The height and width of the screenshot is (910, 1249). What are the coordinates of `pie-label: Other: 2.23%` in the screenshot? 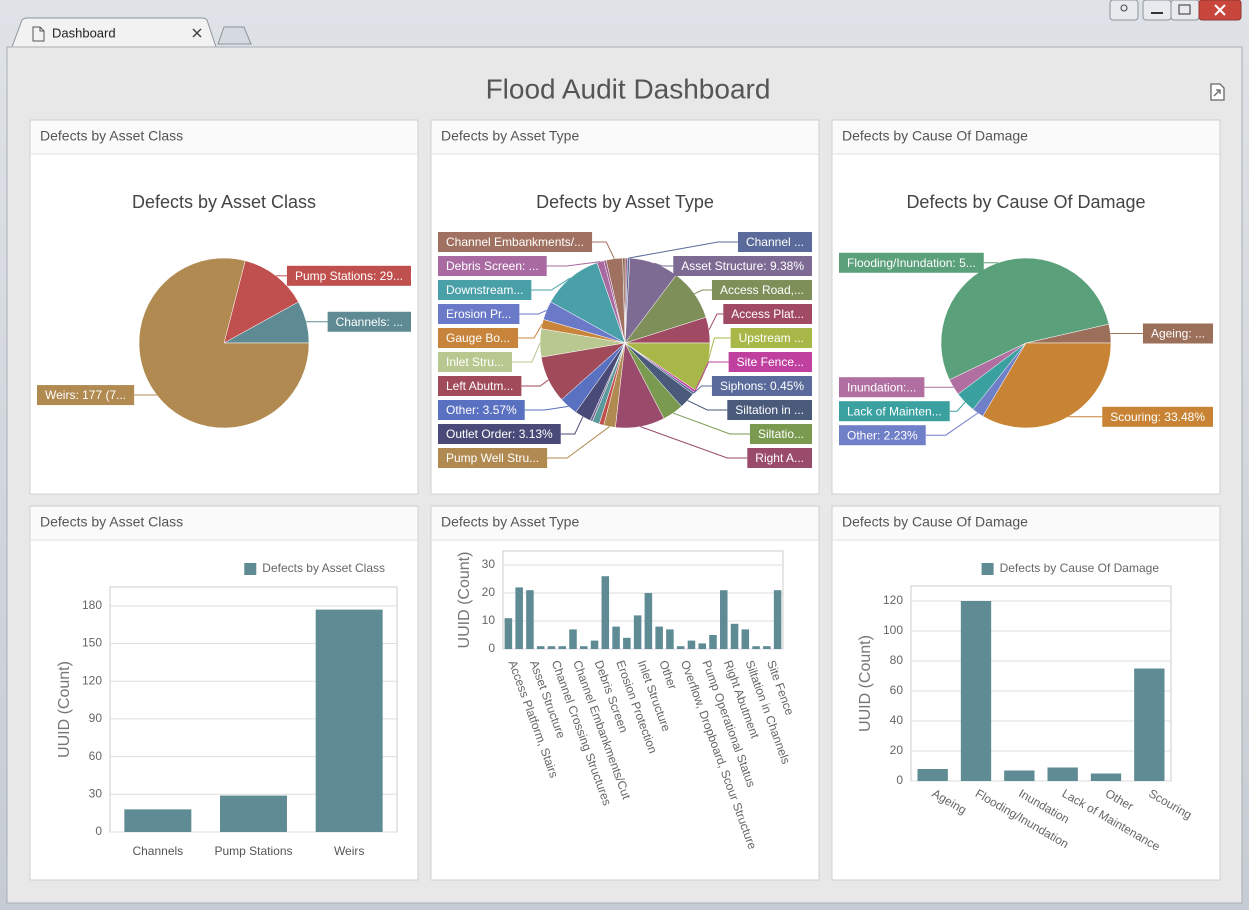 It's located at (909, 429).